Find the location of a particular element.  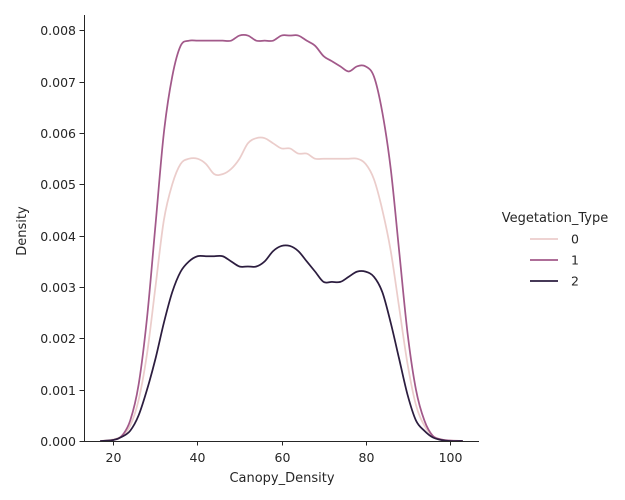

x-tick-label: 60 is located at coordinates (283, 457).